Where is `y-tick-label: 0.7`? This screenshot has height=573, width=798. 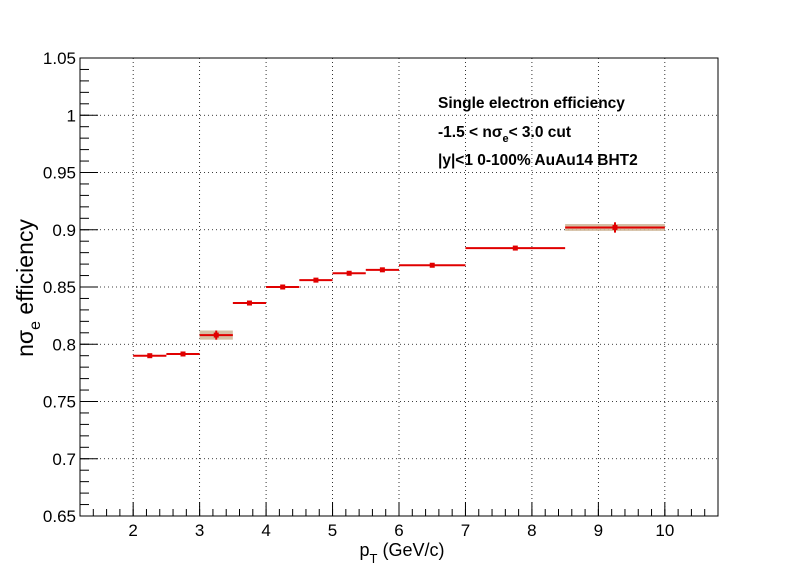
y-tick-label: 0.7 is located at coordinates (64, 459).